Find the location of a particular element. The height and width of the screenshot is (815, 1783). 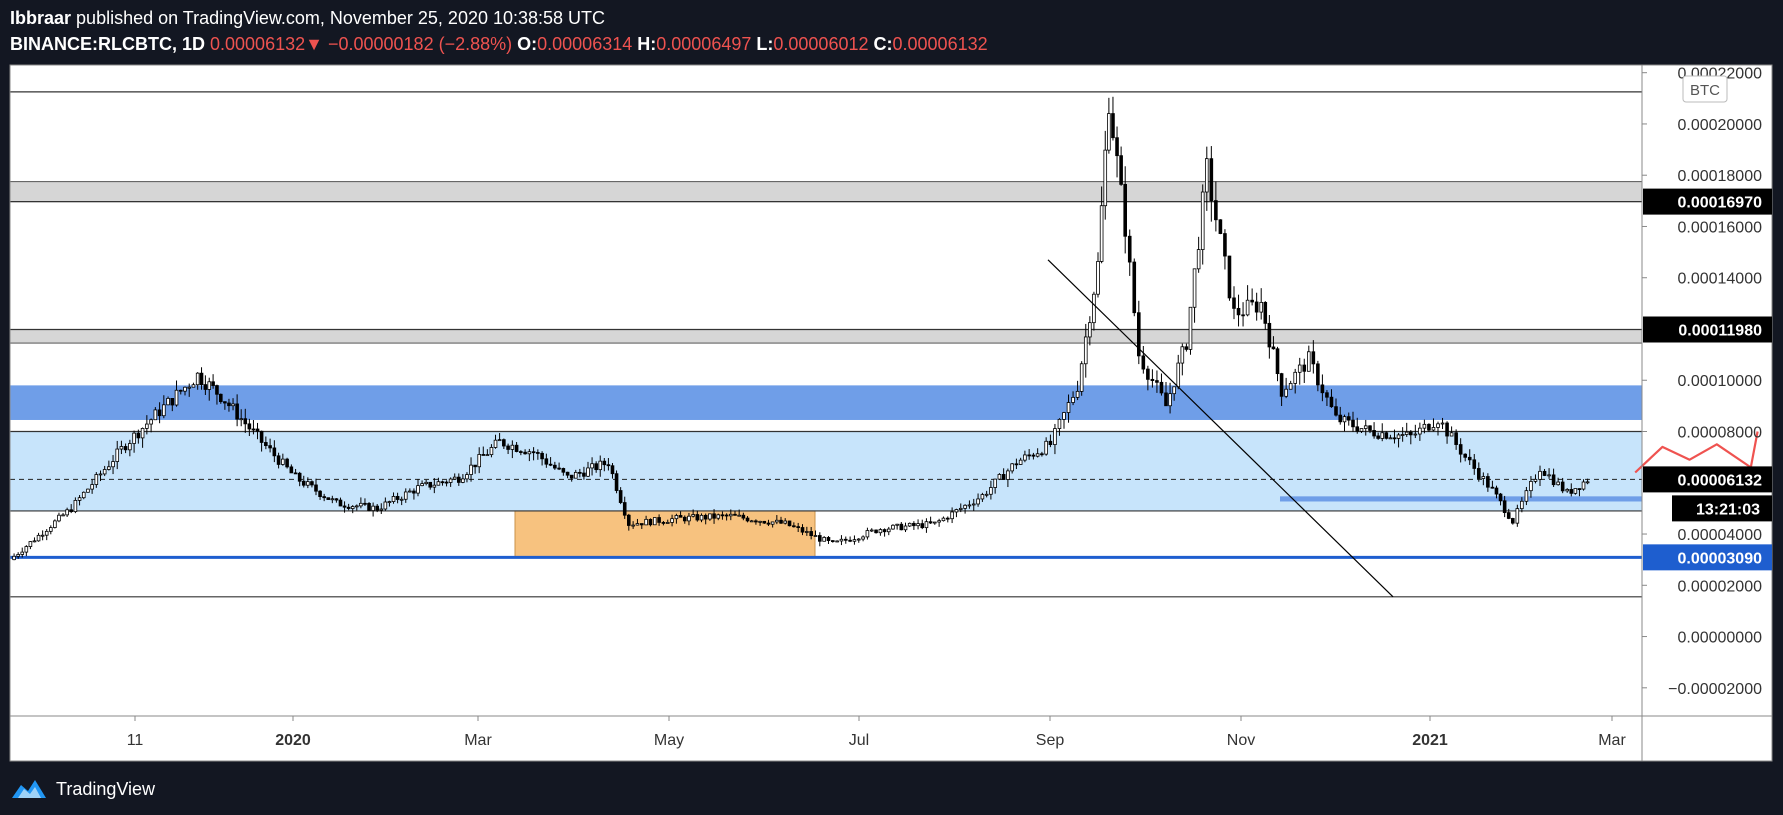

y-tick-label: 0.00020000 is located at coordinates (1719, 125).